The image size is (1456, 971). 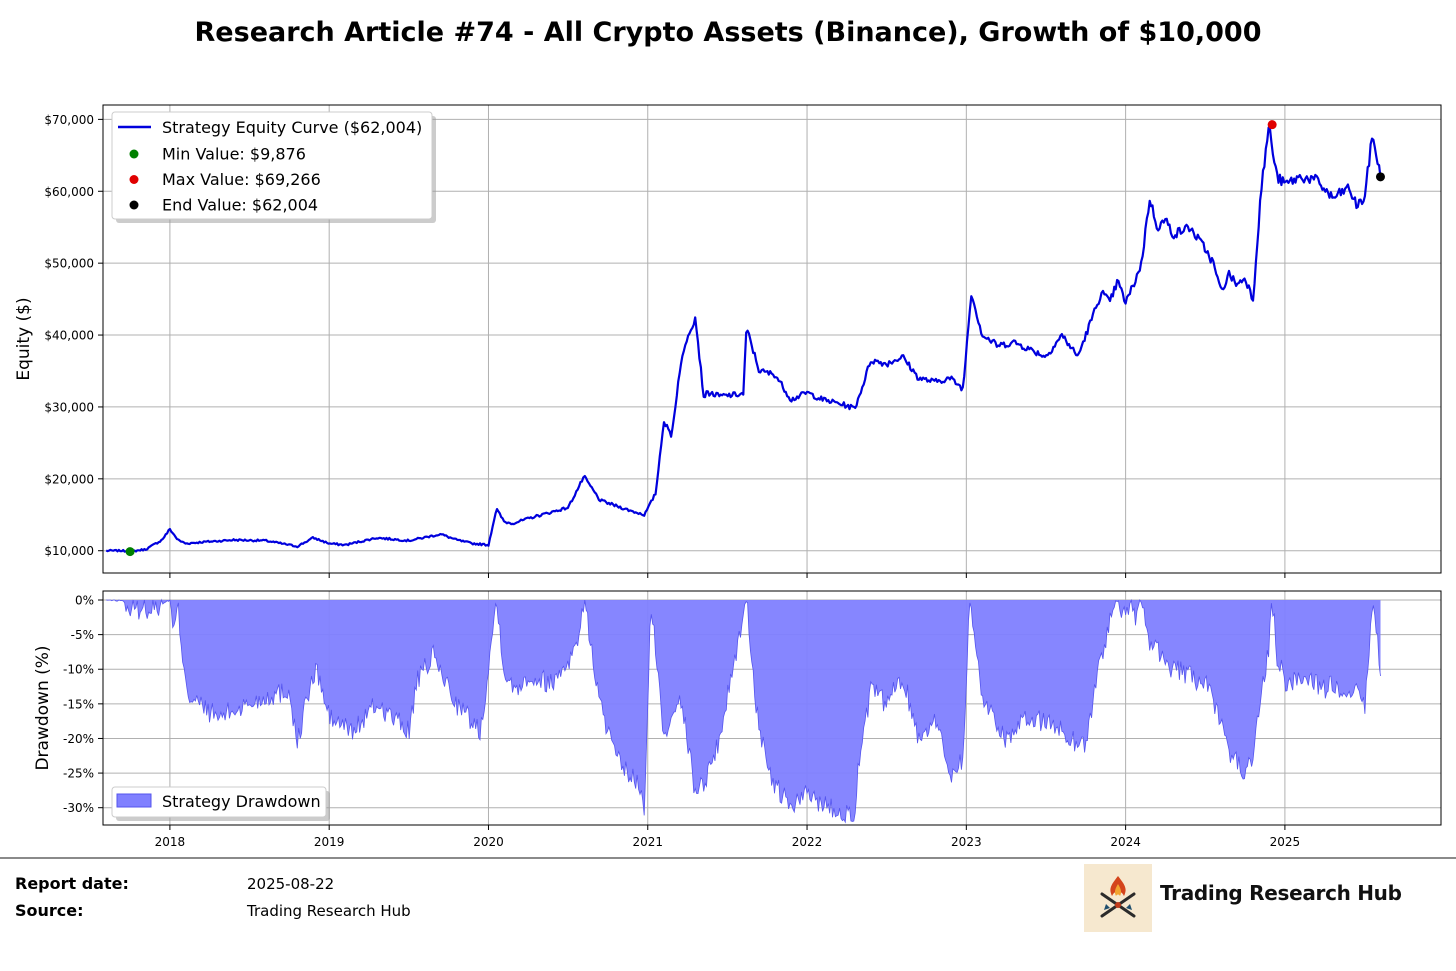 I want to click on x-tick-label: 2020, so click(x=488, y=842).